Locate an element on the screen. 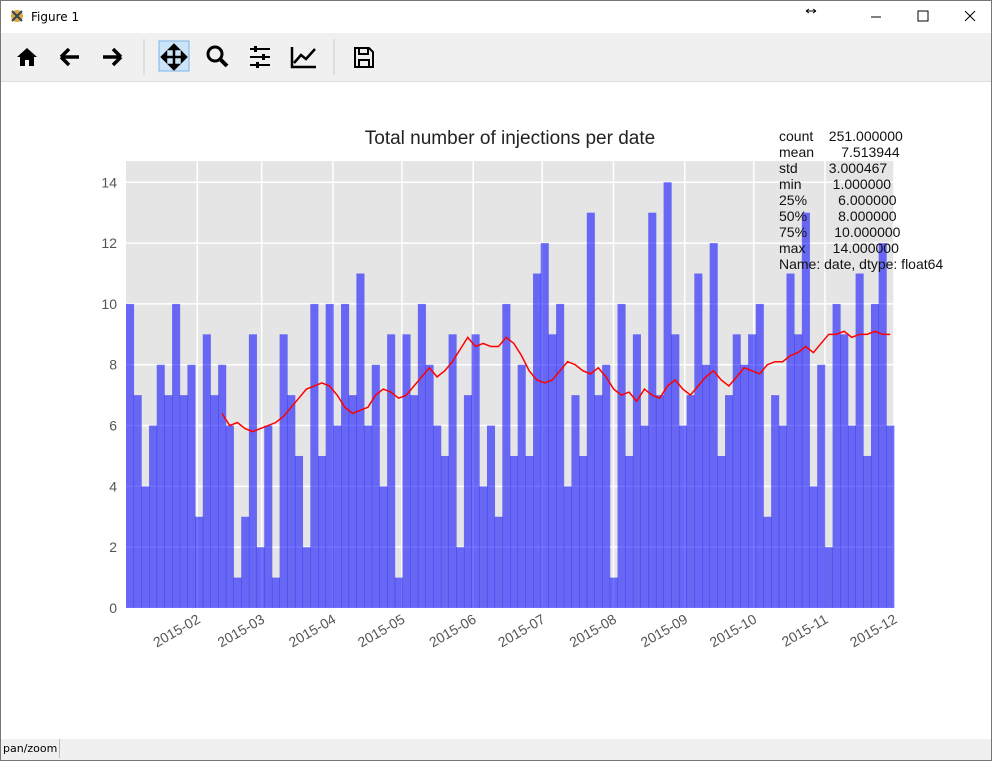 The image size is (992, 761). toolbar is located at coordinates (496, 57).